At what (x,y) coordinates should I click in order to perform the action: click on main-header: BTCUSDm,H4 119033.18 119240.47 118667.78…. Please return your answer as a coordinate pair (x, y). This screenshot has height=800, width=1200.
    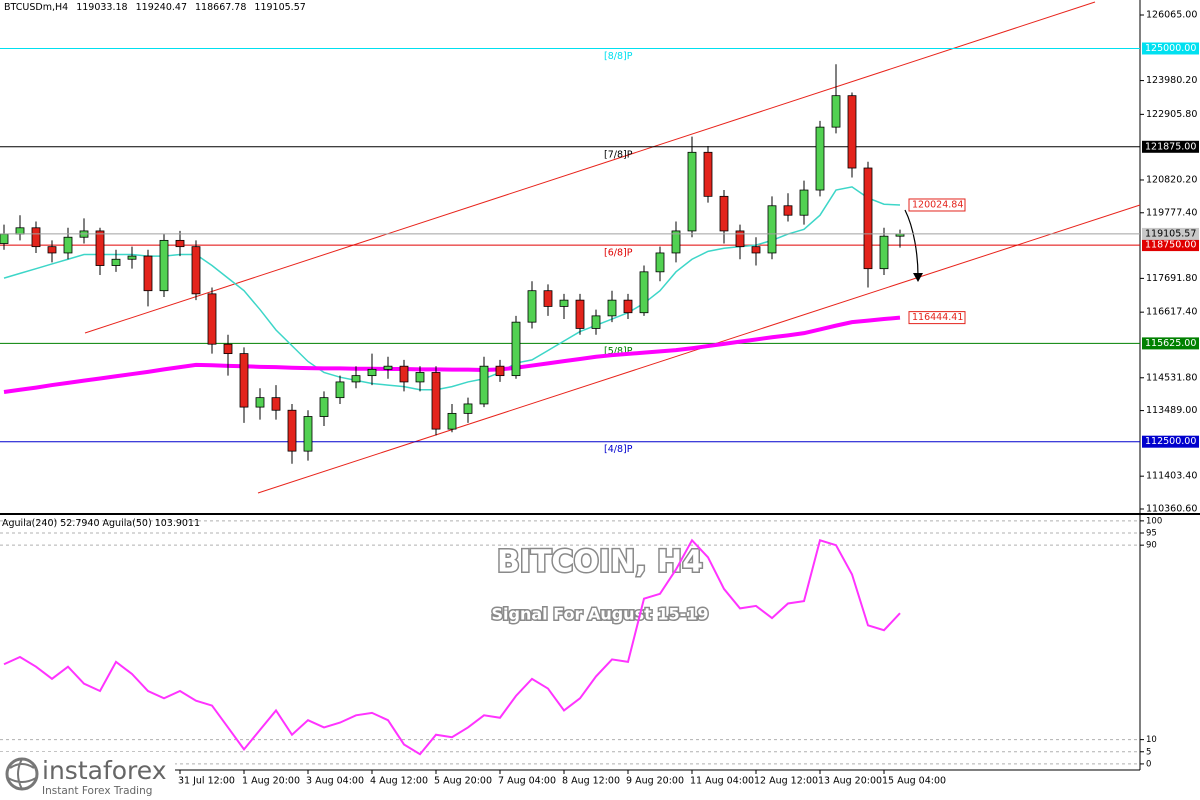
    Looking at the image, I should click on (157, 7).